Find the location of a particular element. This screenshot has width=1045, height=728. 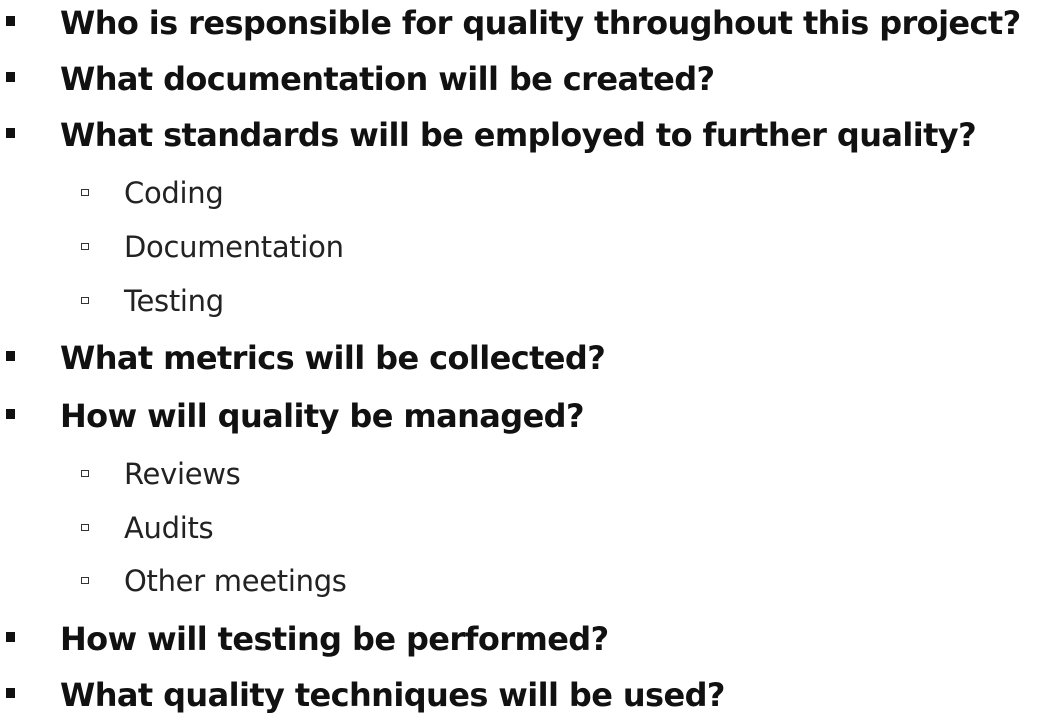

bullet-text: What metrics will be collected? is located at coordinates (333, 358).